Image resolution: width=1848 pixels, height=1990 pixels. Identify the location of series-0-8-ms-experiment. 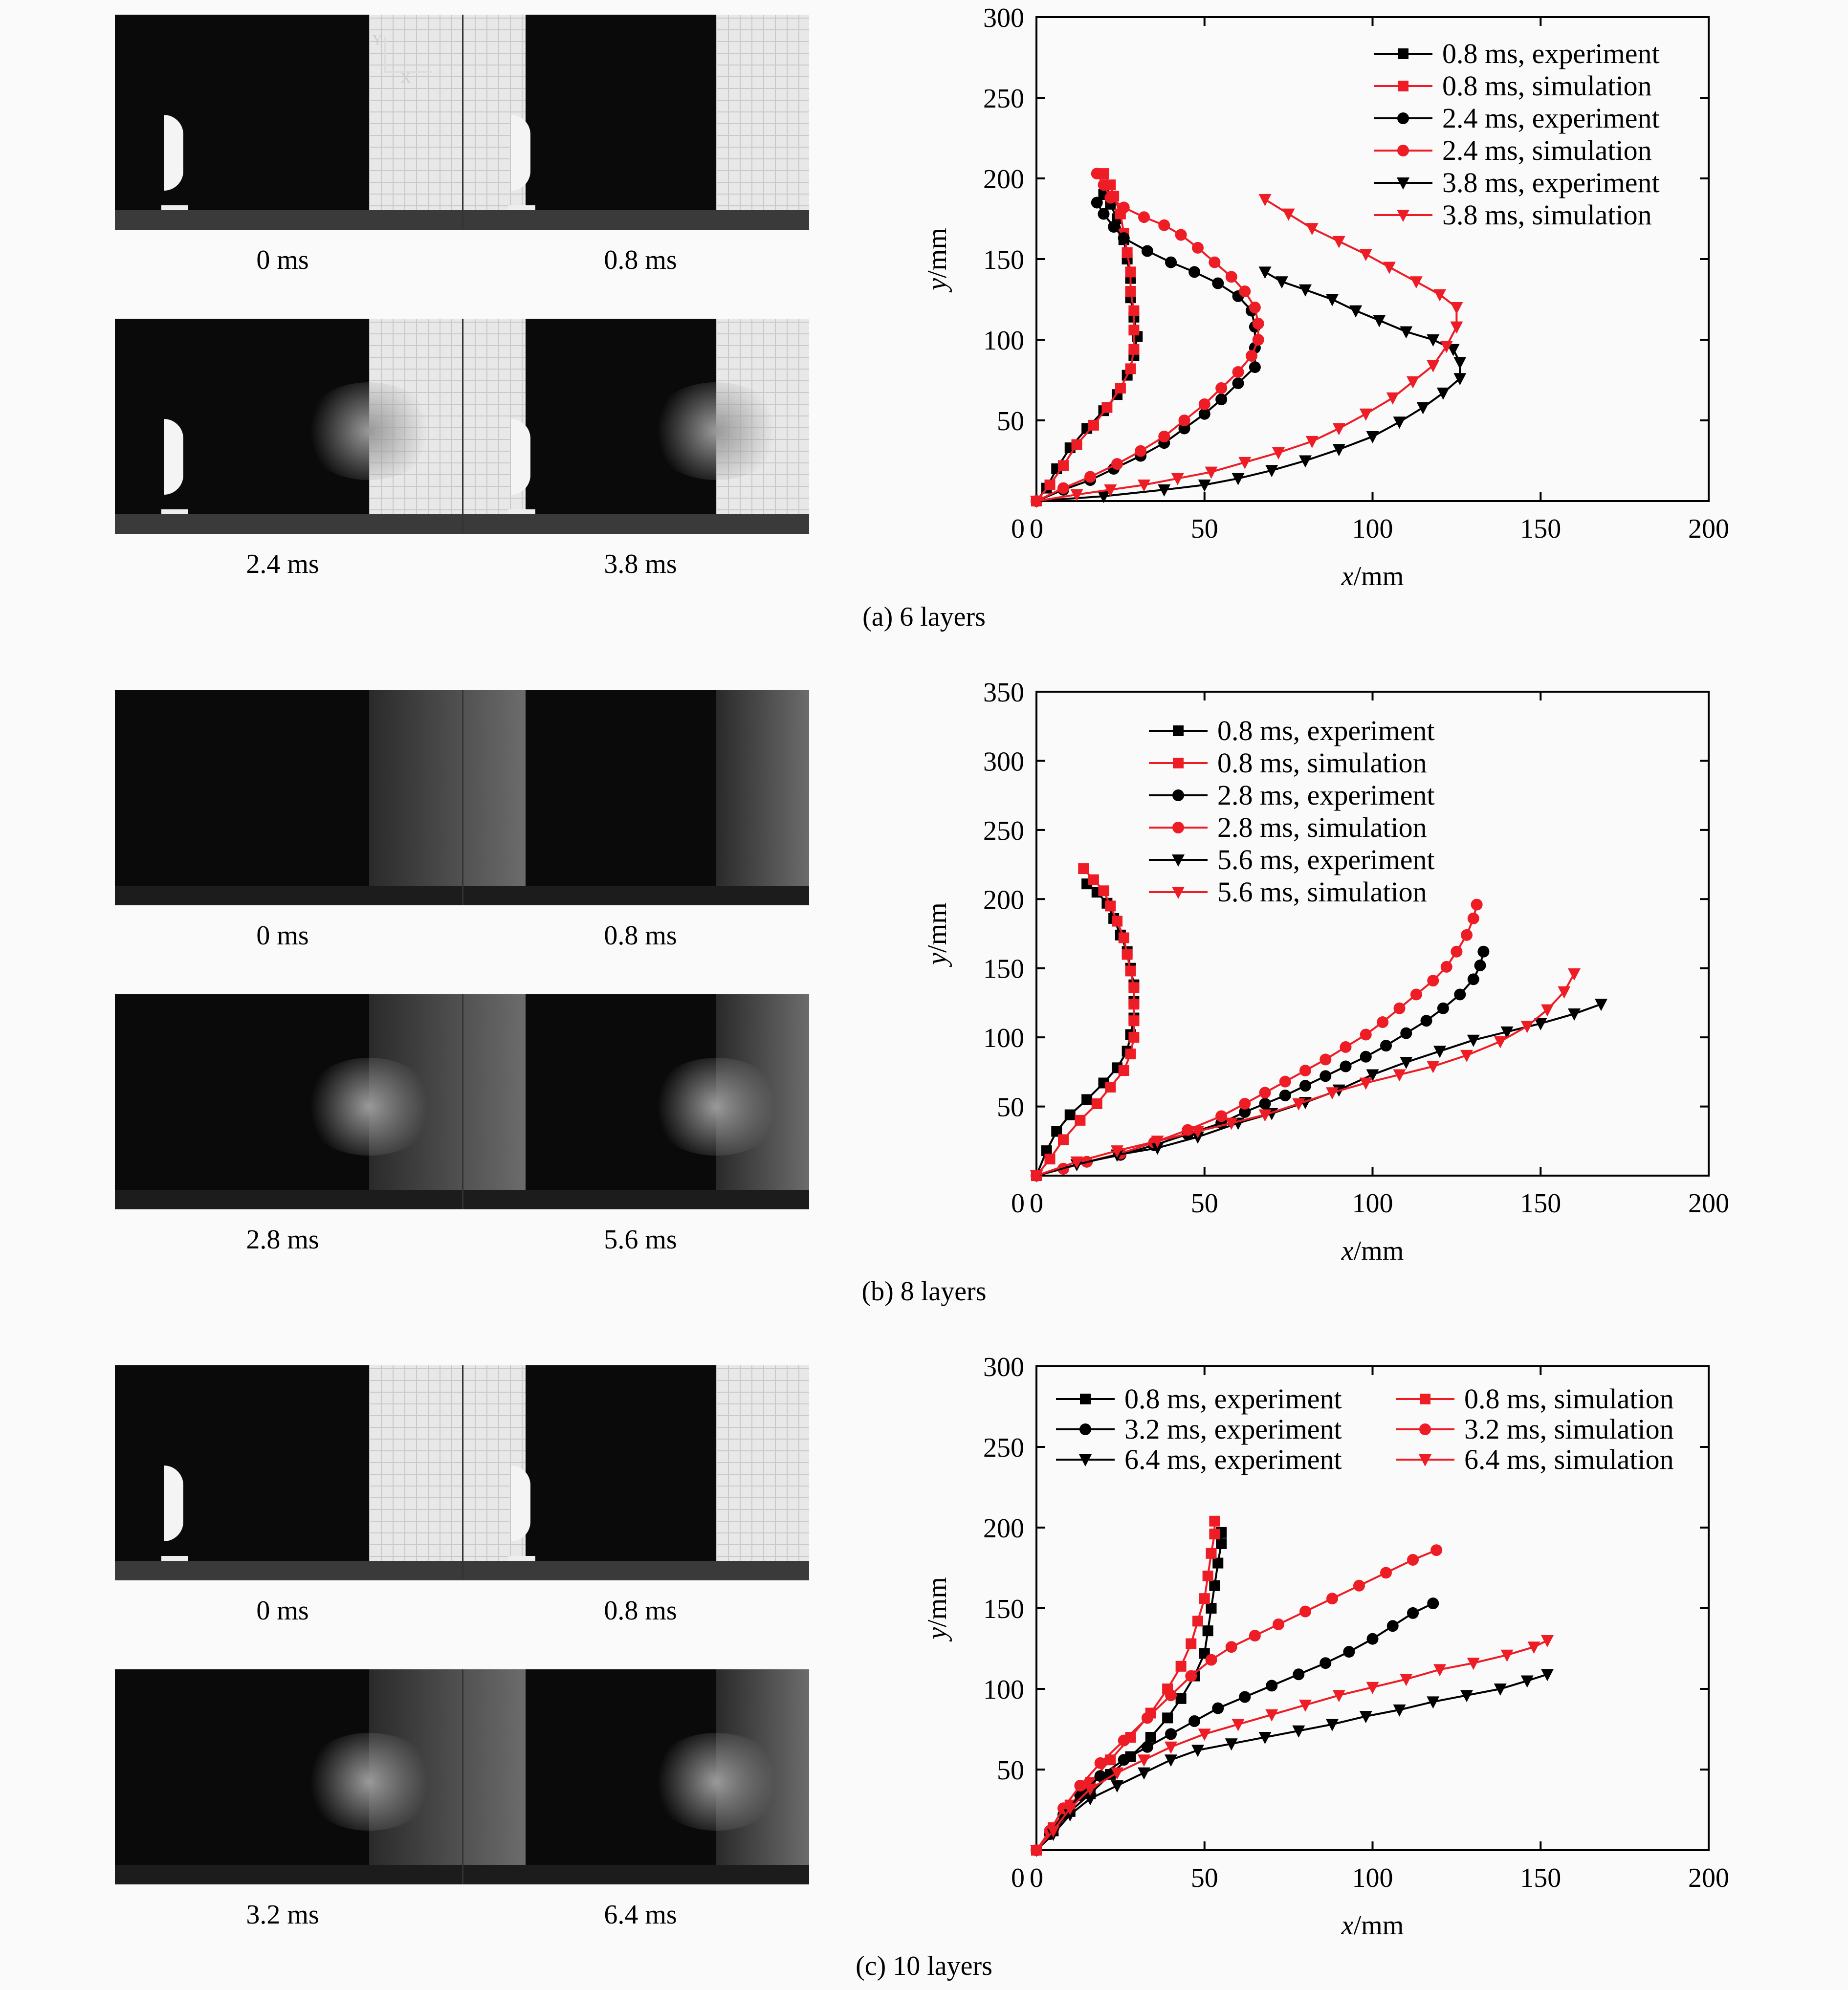
(1129, 1691).